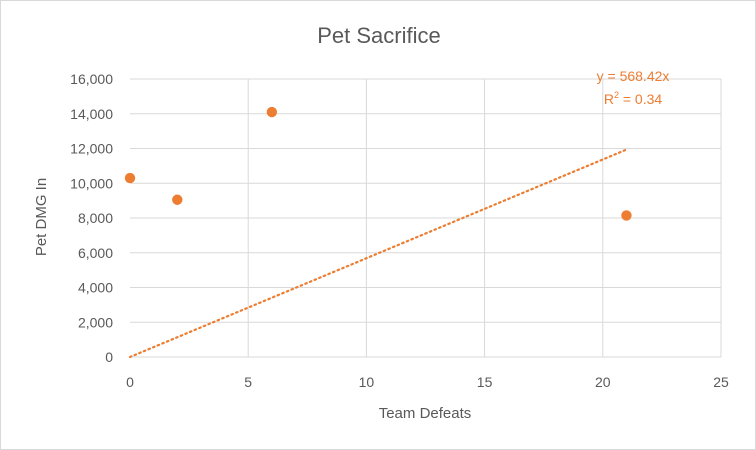  I want to click on x-tick-label: 25, so click(721, 382).